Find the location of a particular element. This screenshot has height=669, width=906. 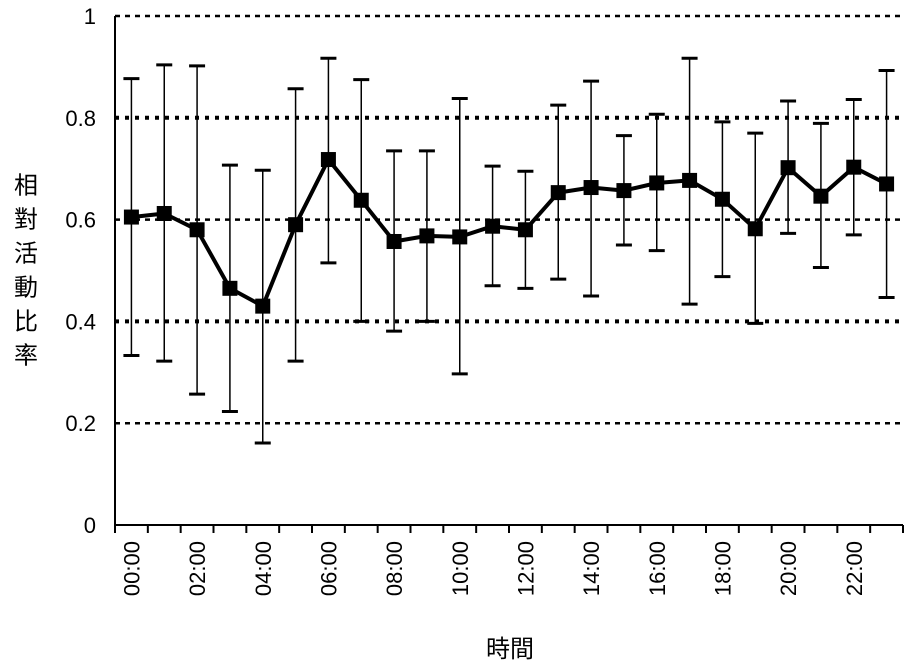

x-tick-label: 16:00 is located at coordinates (657, 568).